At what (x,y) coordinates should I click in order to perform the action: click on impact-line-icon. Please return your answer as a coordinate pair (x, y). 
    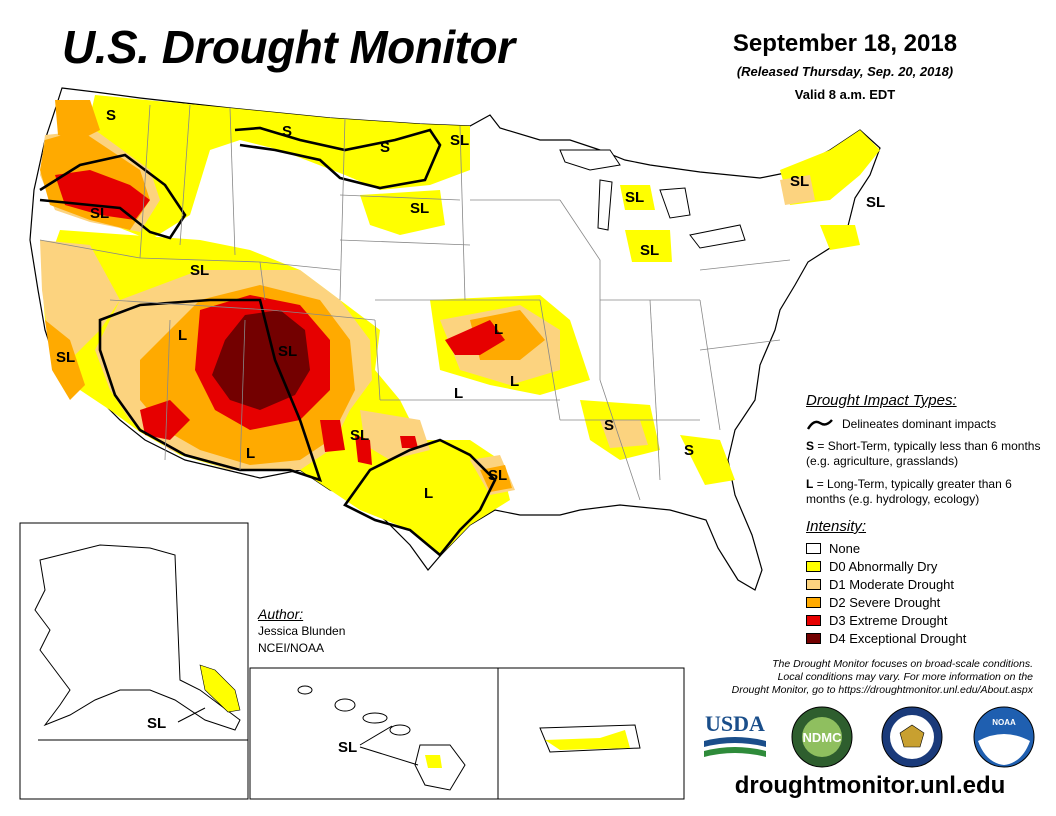
    Looking at the image, I should click on (819, 424).